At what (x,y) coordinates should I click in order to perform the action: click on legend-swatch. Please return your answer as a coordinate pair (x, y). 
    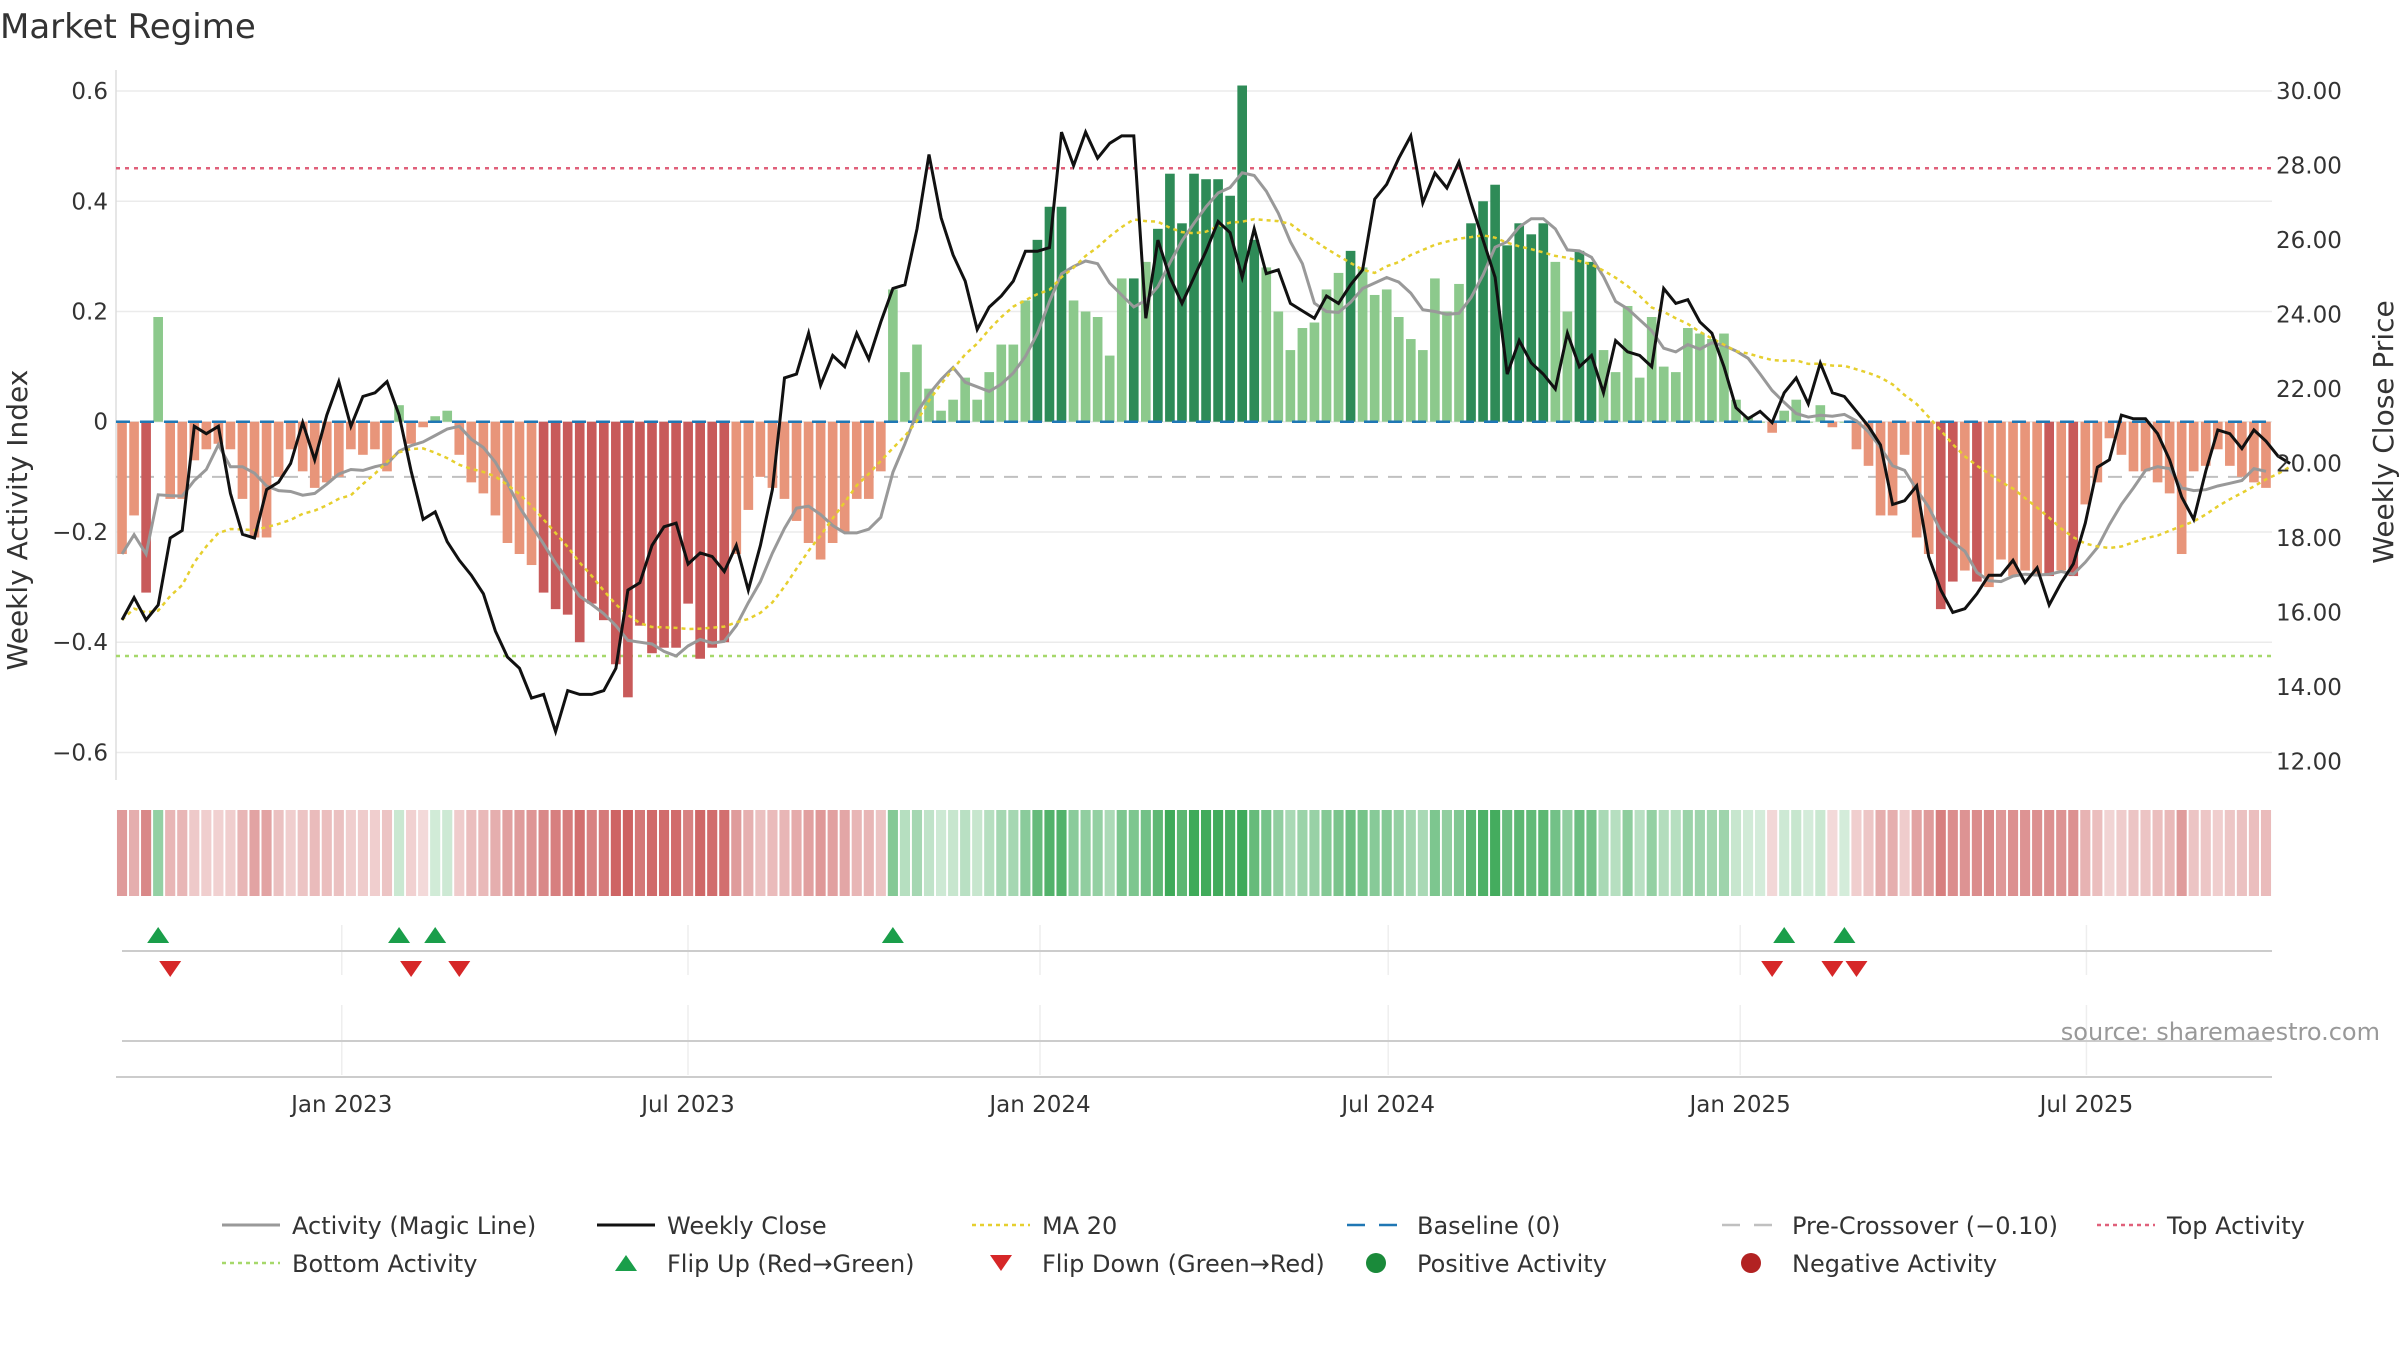
    Looking at the image, I should click on (626, 1263).